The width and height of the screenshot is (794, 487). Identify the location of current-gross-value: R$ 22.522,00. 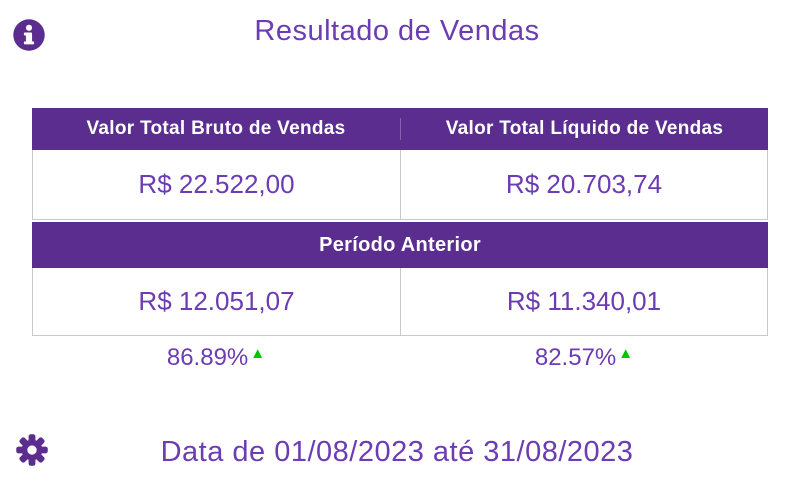
(216, 184).